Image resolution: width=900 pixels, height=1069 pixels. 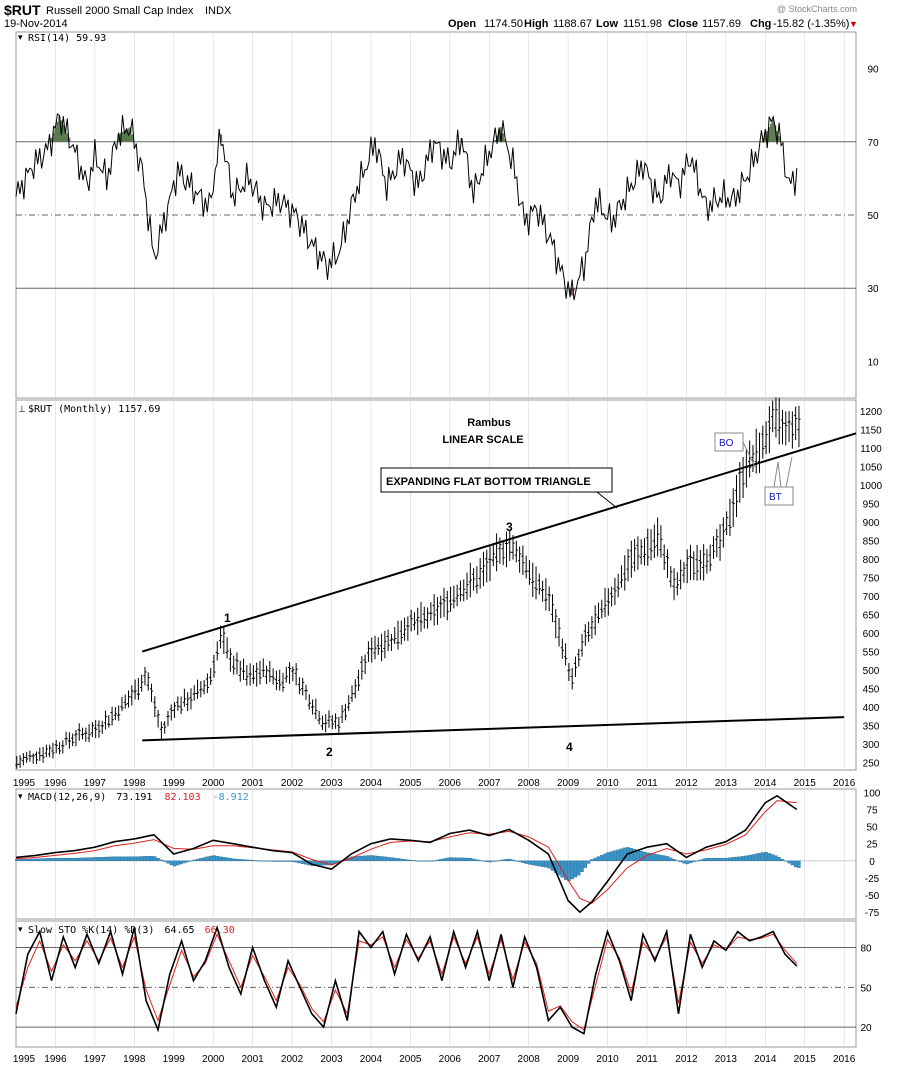 What do you see at coordinates (436, 984) in the screenshot?
I see `sto-panel-frame` at bounding box center [436, 984].